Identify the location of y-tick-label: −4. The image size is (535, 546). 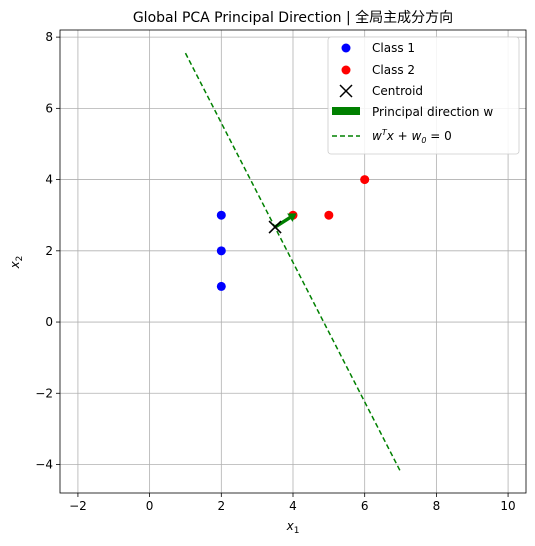
(44, 465).